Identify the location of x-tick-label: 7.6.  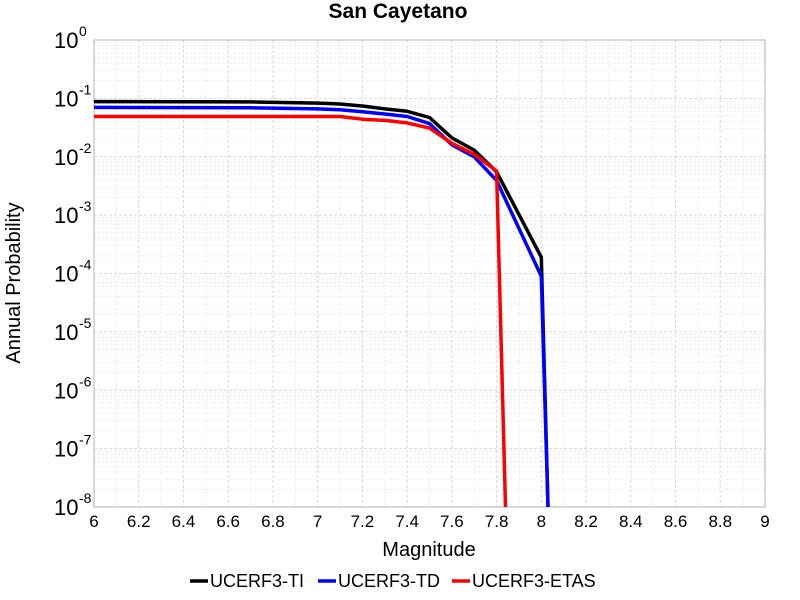
(452, 521).